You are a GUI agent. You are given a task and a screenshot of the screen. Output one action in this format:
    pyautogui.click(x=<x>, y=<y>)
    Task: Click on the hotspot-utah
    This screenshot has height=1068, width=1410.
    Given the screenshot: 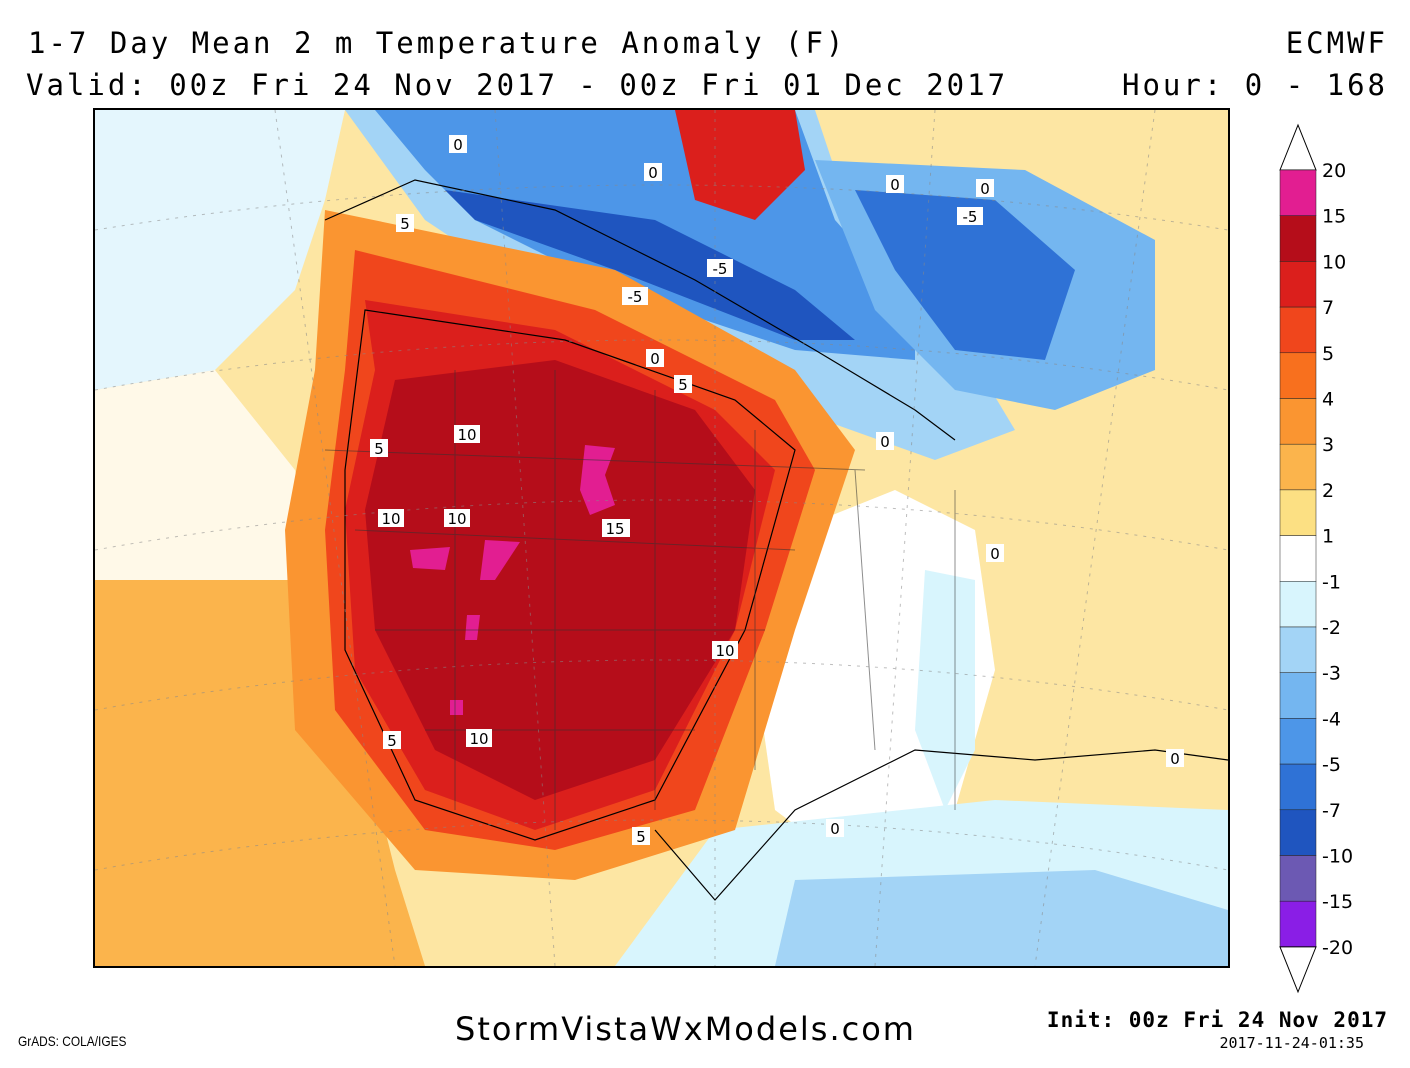 What is the action you would take?
    pyautogui.click(x=500, y=560)
    